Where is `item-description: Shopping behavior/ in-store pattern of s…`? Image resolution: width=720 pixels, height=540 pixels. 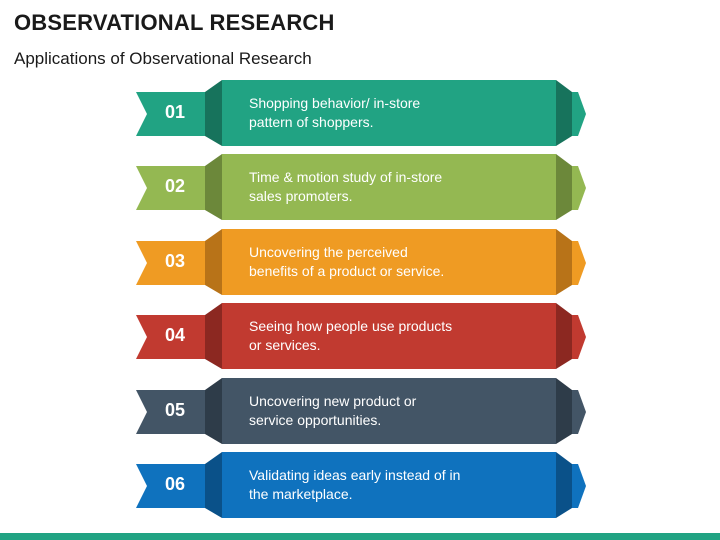
item-description: Shopping behavior/ in-store pattern of s… is located at coordinates (335, 112).